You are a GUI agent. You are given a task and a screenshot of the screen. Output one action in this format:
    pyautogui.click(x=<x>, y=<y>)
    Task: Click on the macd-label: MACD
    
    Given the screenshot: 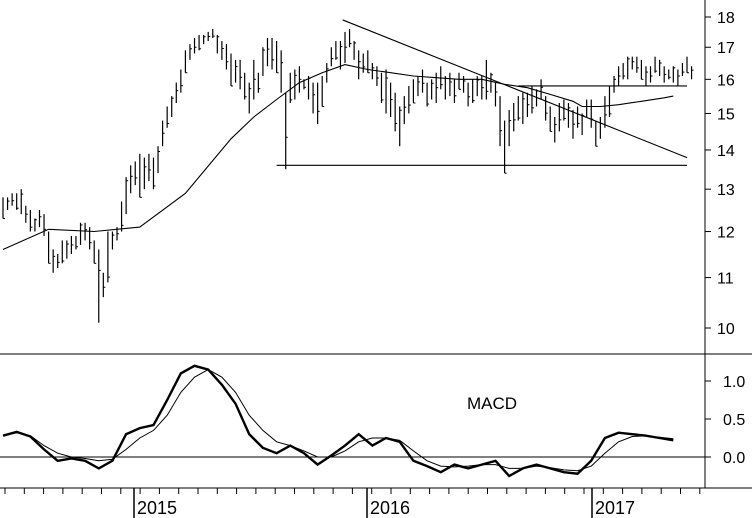 What is the action you would take?
    pyautogui.click(x=492, y=403)
    